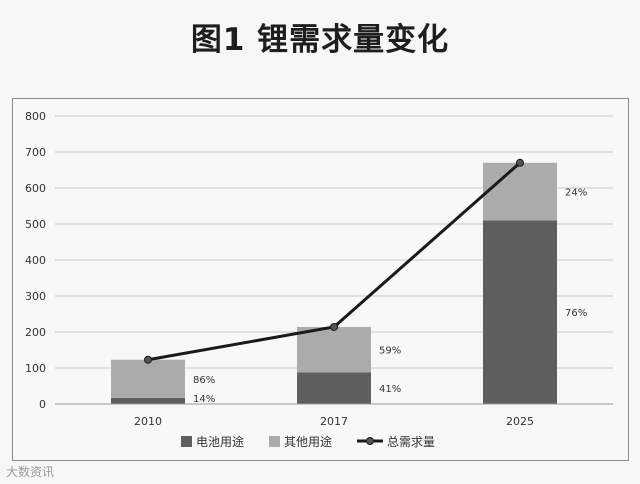 The image size is (640, 484). Describe the element at coordinates (320, 40) in the screenshot. I see `chart-title: 图1 锂需求量变化` at that location.